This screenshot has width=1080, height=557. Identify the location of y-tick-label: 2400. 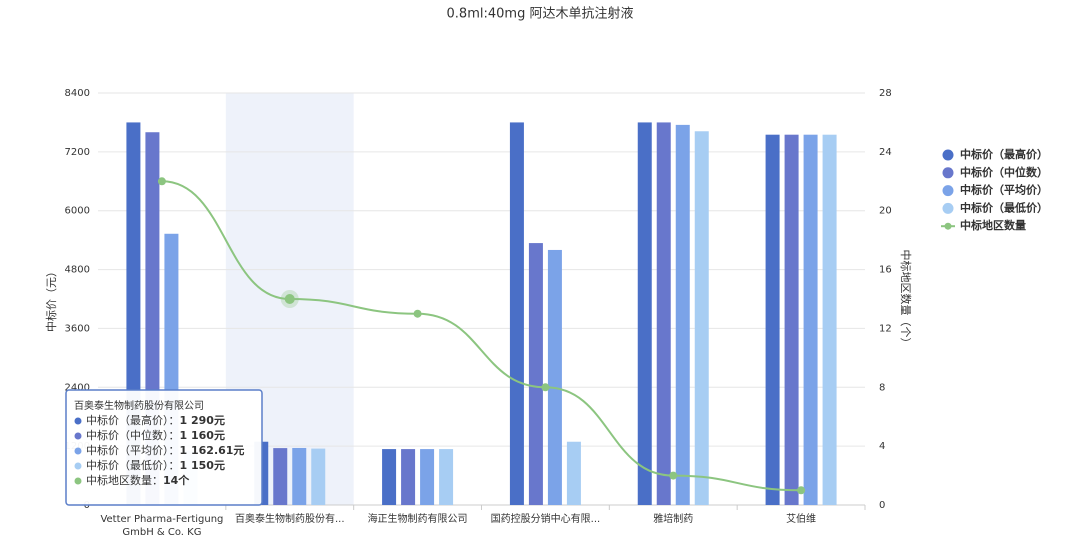
(77, 387).